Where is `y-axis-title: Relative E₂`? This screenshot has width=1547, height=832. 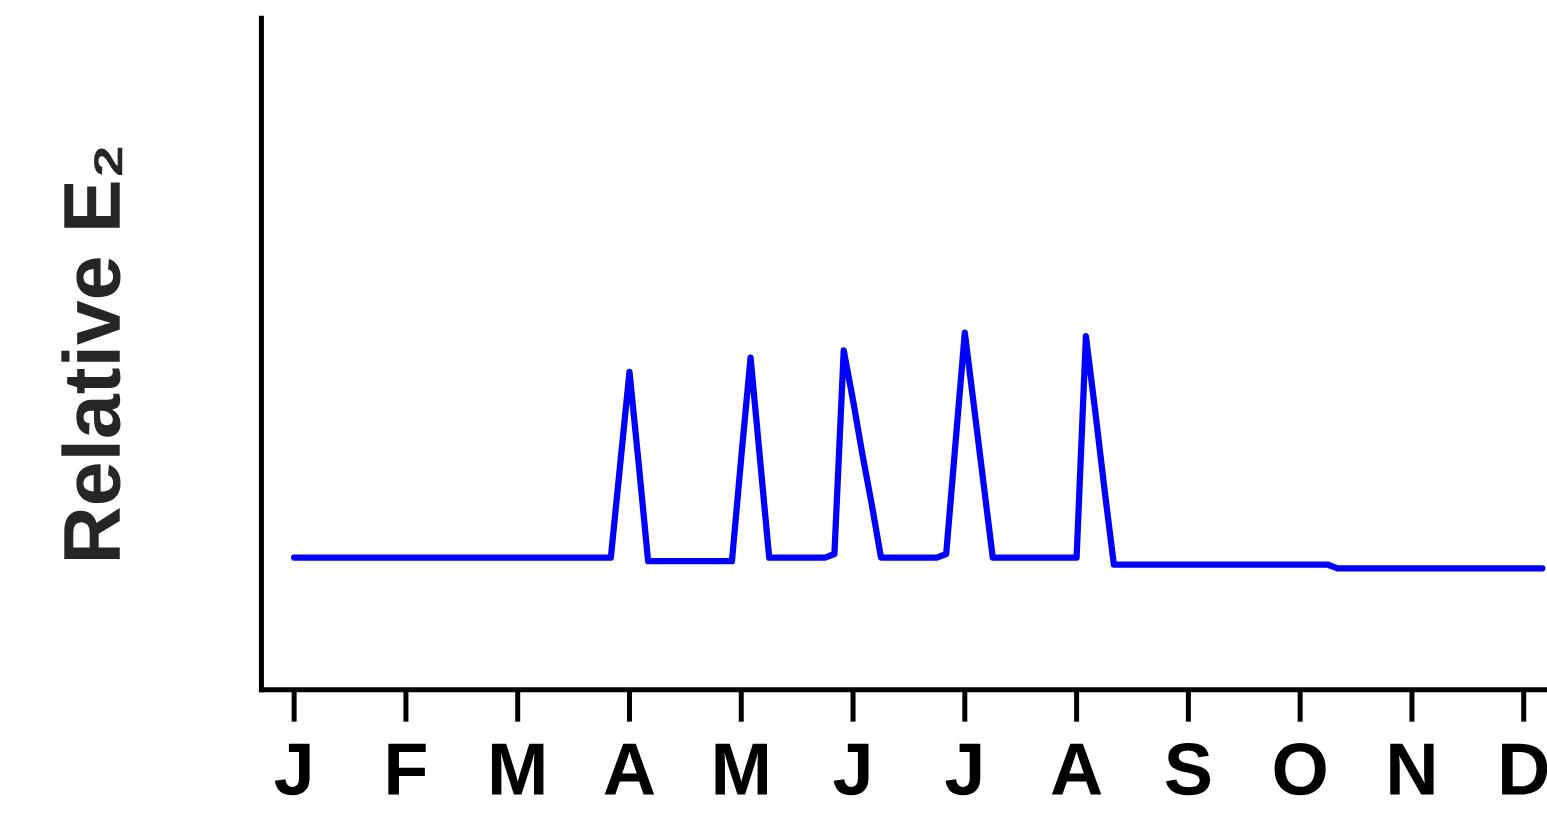
y-axis-title: Relative E₂ is located at coordinates (92, 353).